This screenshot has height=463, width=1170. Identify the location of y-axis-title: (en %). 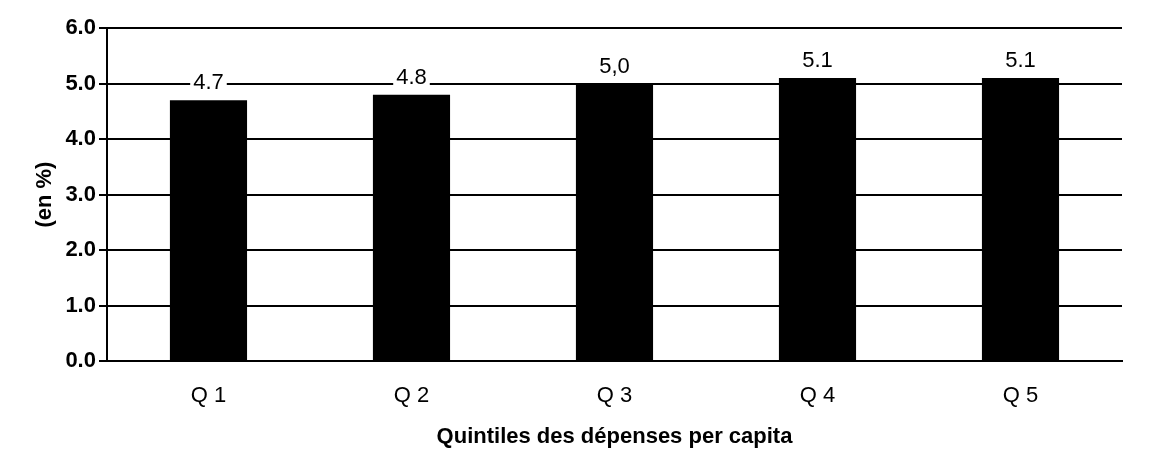
(44, 194).